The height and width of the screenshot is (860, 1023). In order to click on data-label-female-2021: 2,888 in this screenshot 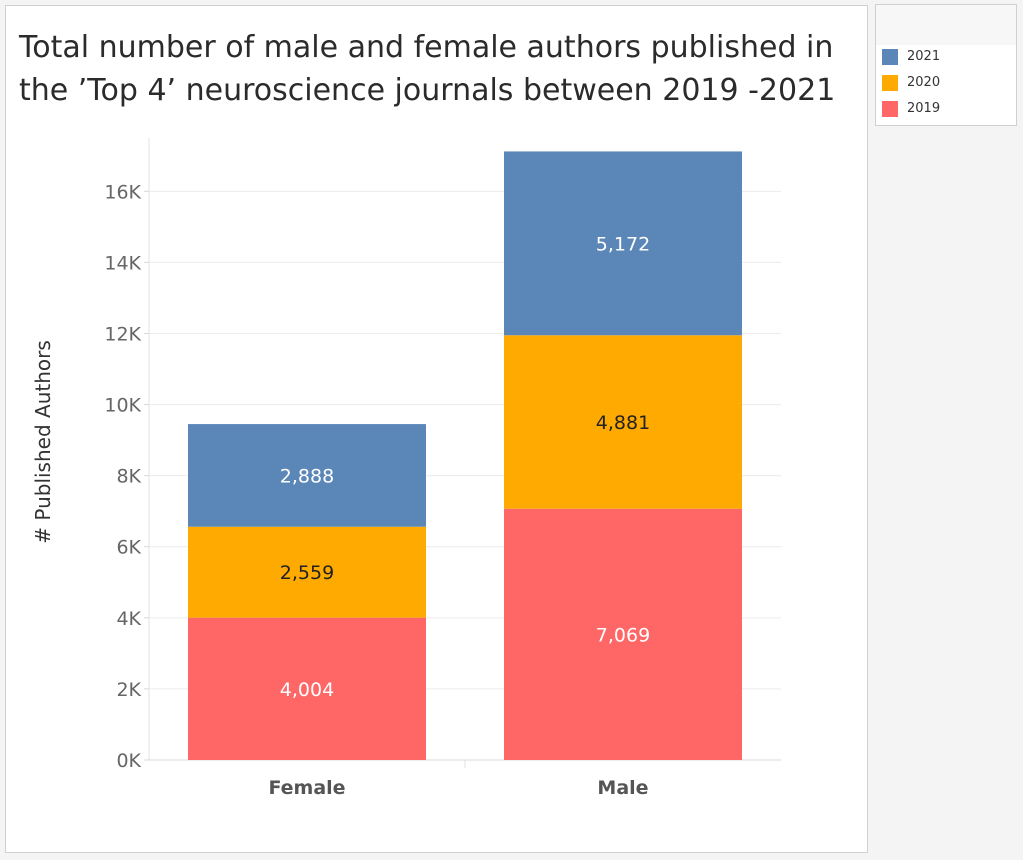, I will do `click(307, 476)`.